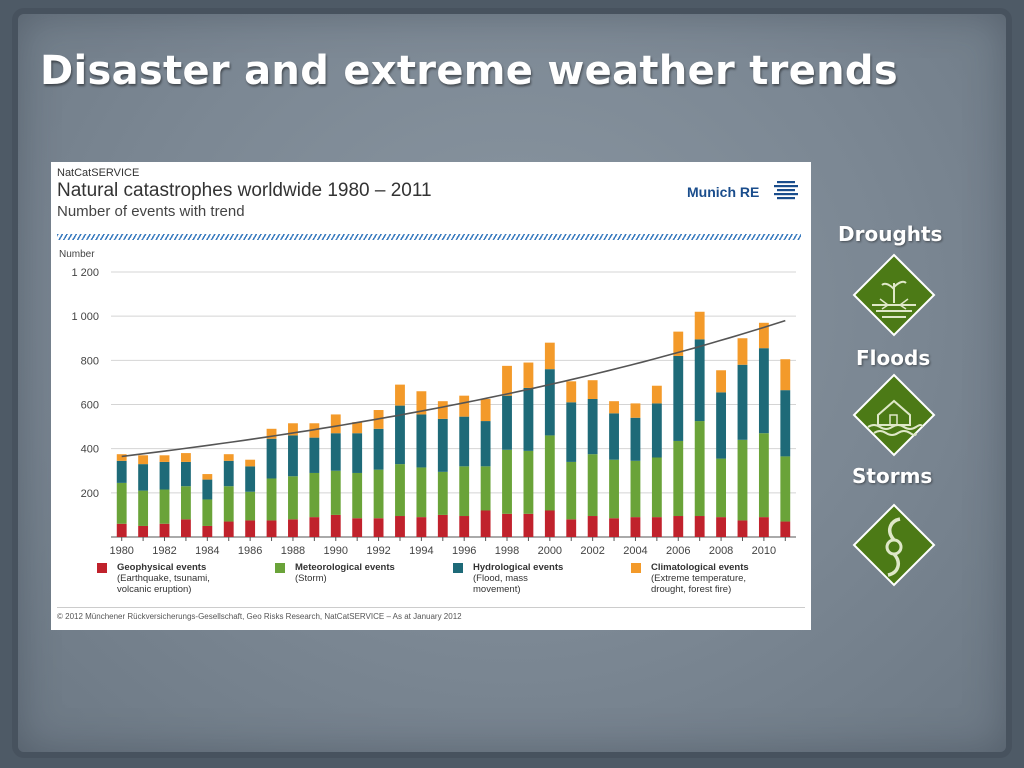  What do you see at coordinates (635, 439) in the screenshot?
I see `bar-hydrological-2004` at bounding box center [635, 439].